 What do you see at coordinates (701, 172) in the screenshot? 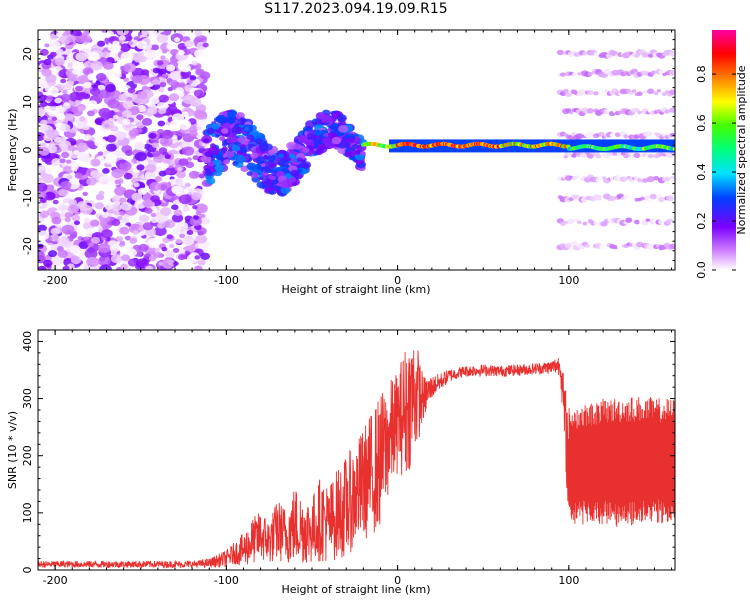
I see `colorbar-tick-label: 0.4` at bounding box center [701, 172].